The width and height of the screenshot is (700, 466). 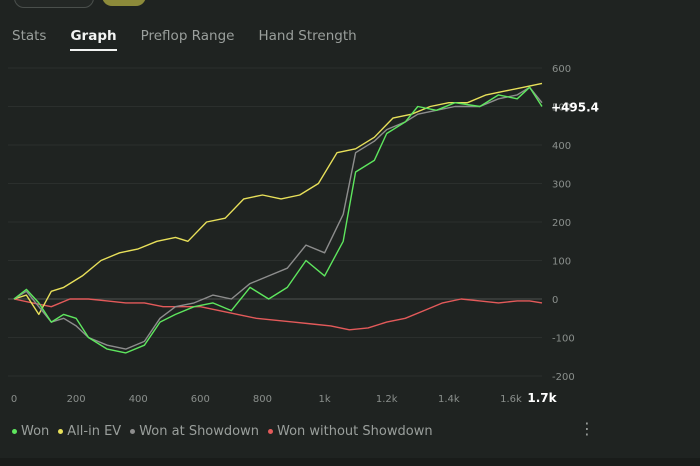 What do you see at coordinates (54, 4) in the screenshot?
I see `top-button-dark` at bounding box center [54, 4].